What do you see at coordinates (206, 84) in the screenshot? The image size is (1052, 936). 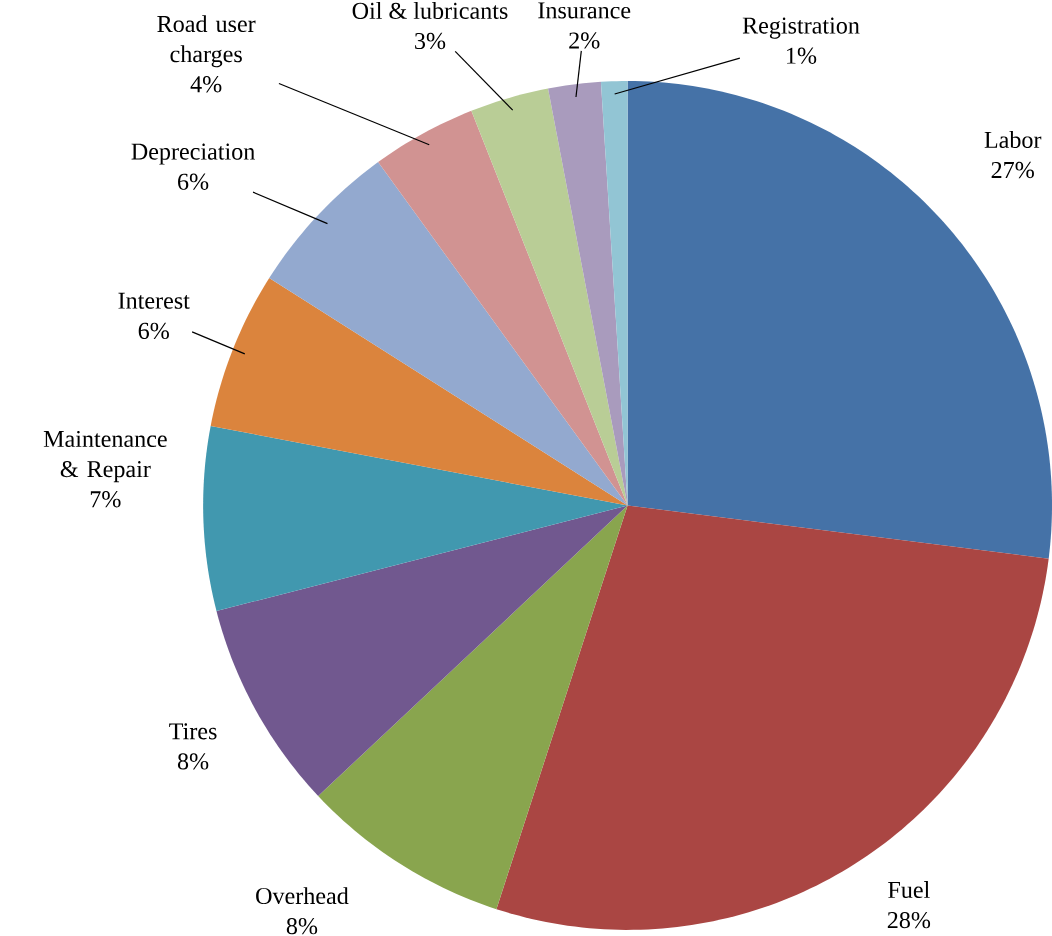 I see `data-label: 4%` at bounding box center [206, 84].